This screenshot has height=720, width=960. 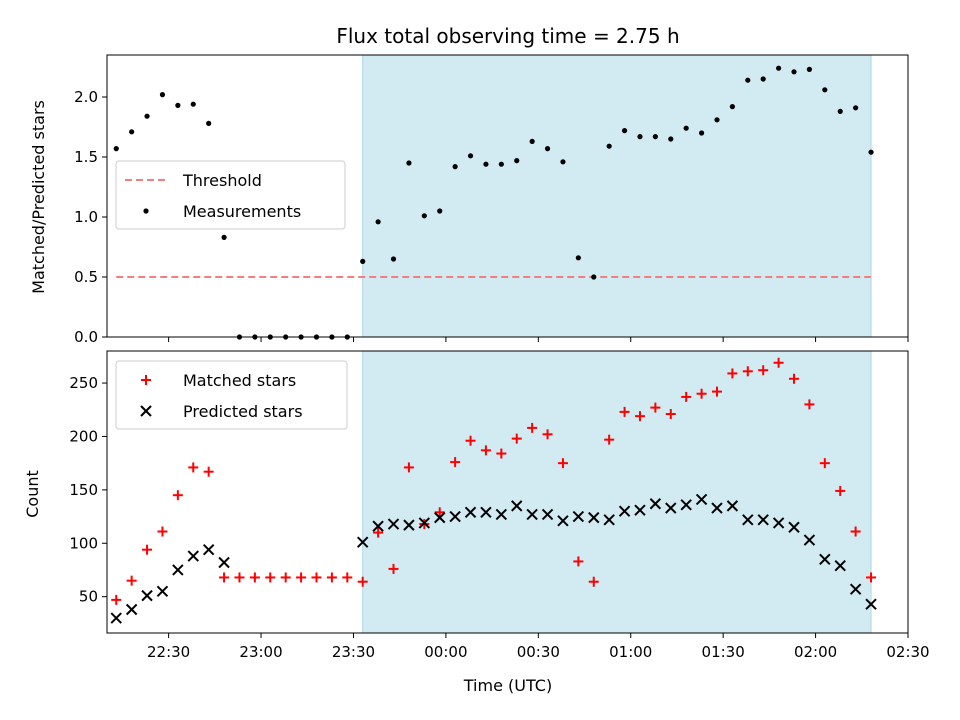 What do you see at coordinates (83, 543) in the screenshot?
I see `bottom-y-tick-label: 100` at bounding box center [83, 543].